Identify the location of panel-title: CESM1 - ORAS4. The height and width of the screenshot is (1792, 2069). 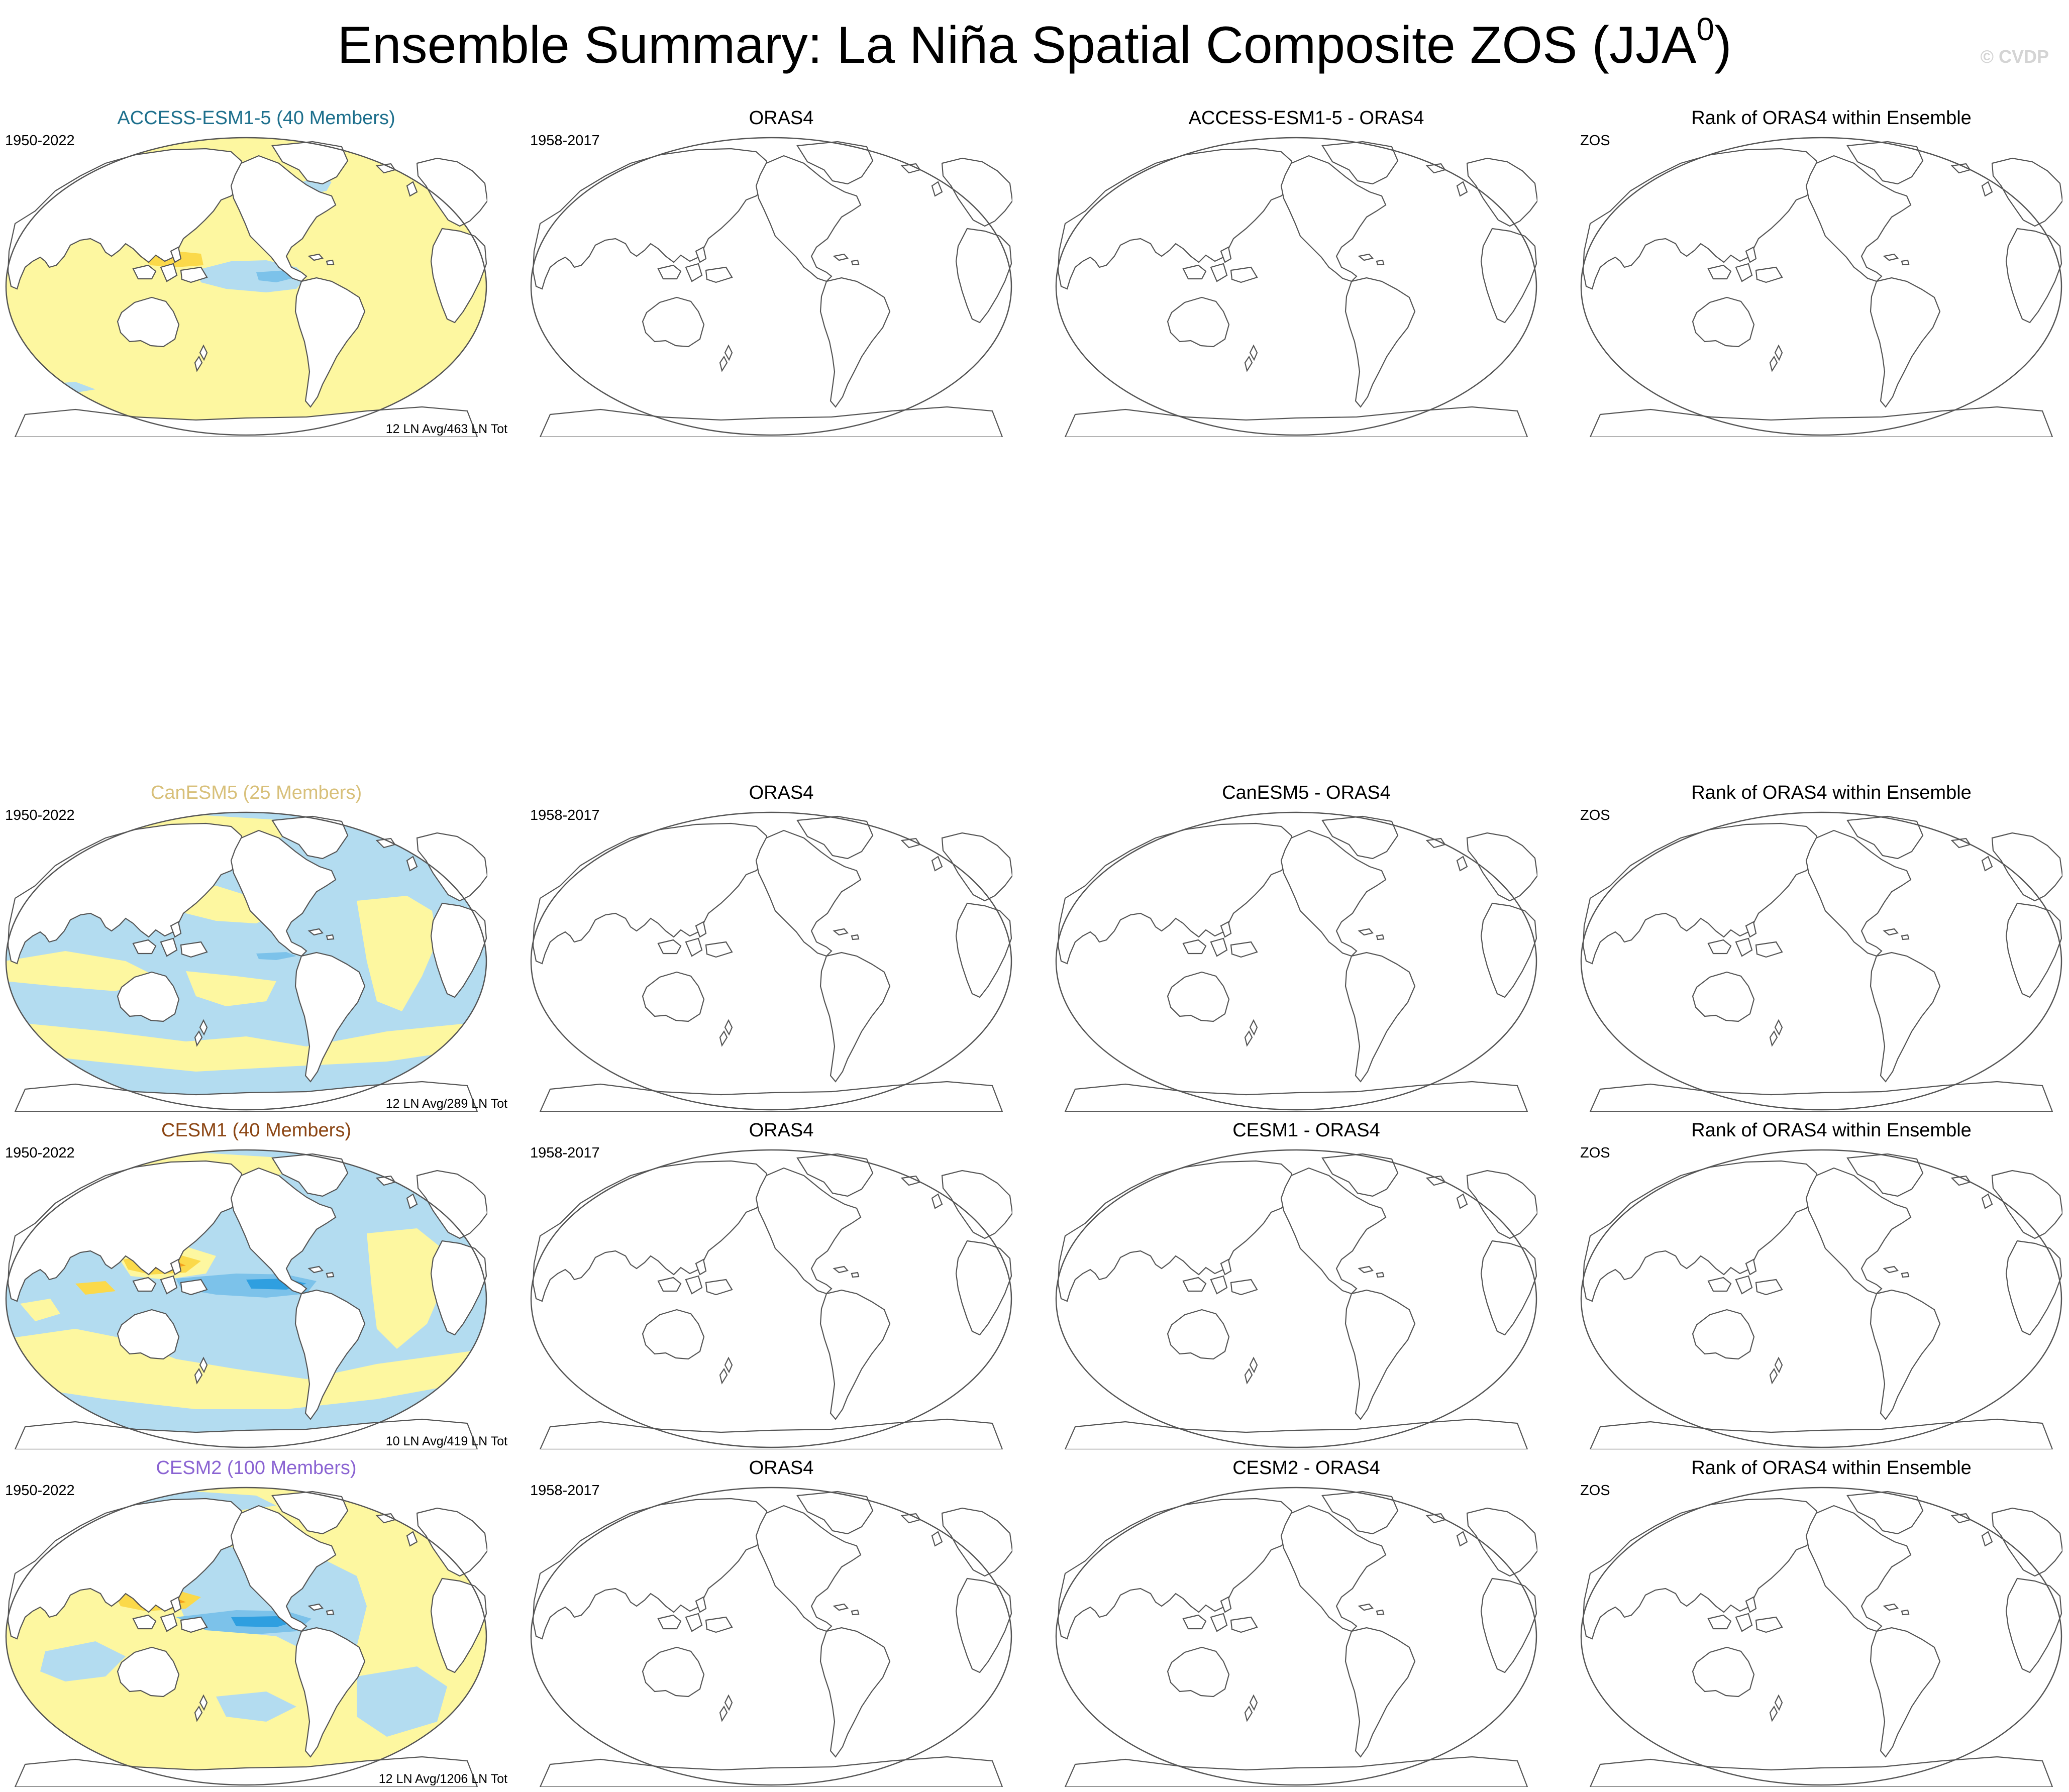
(1306, 1130).